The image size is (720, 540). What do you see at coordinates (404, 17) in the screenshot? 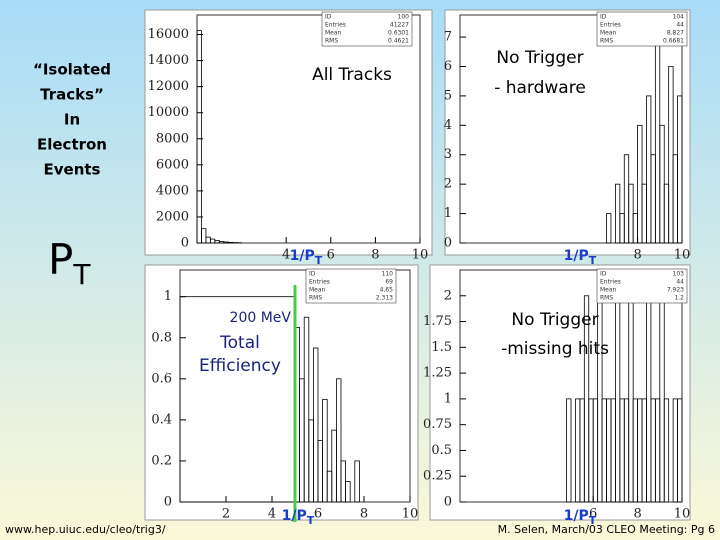
I see `stats-value: 100` at bounding box center [404, 17].